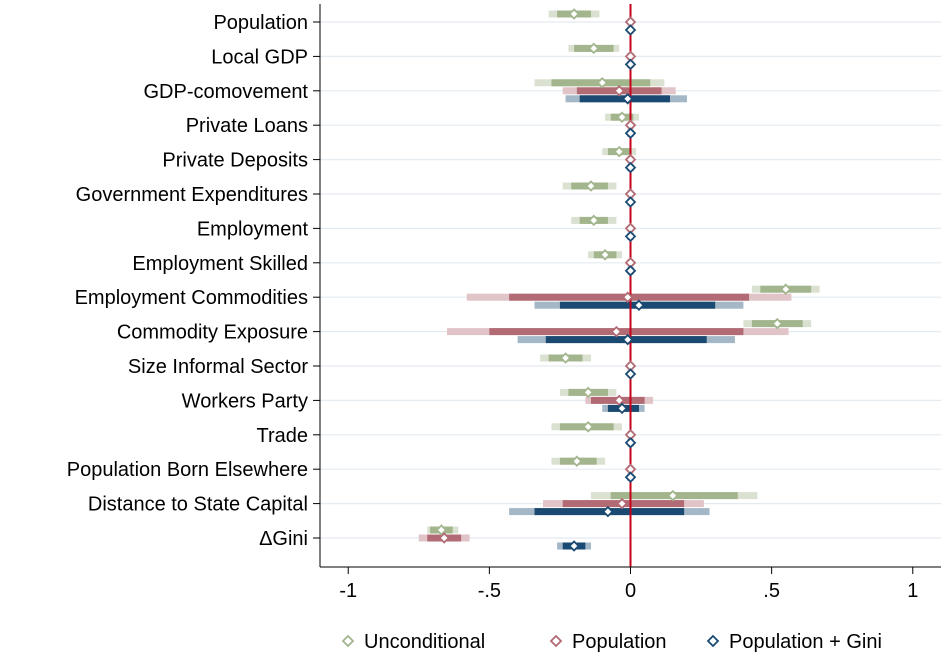  I want to click on y-tick-label: Trade, so click(282, 436).